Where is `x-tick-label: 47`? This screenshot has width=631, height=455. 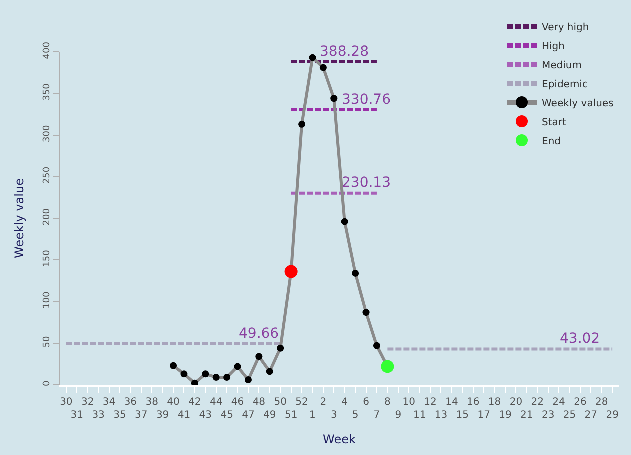
x-tick-label: 47 is located at coordinates (248, 415).